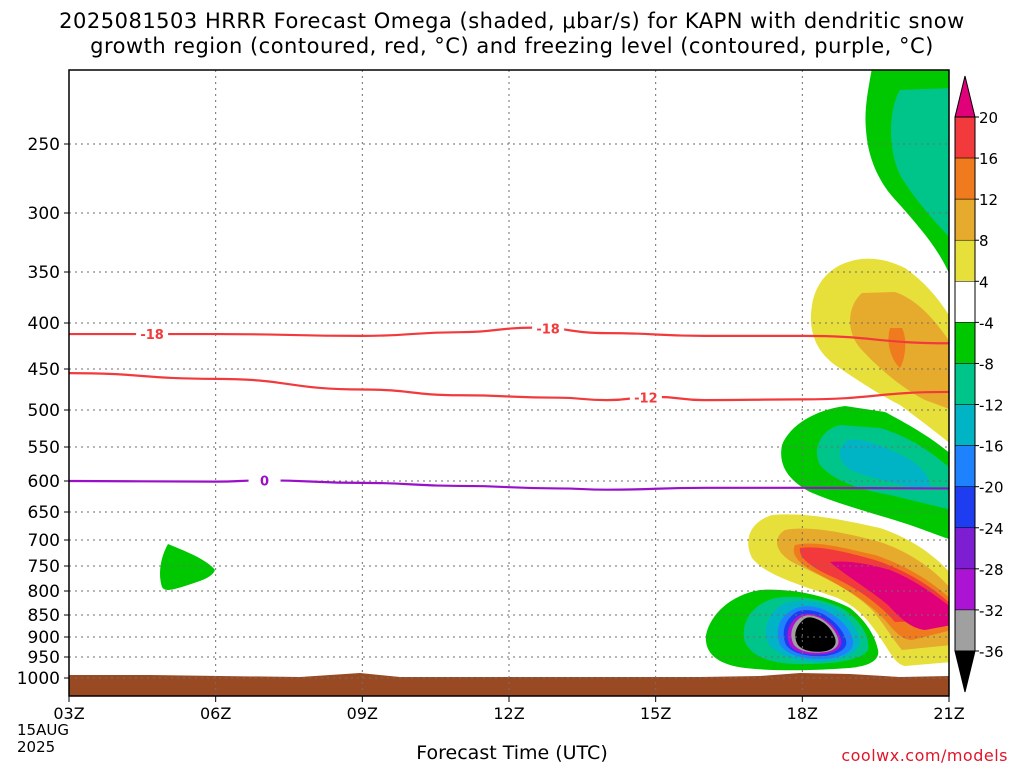 The width and height of the screenshot is (1024, 768). What do you see at coordinates (44, 616) in the screenshot?
I see `y-tick-label-850: 850` at bounding box center [44, 616].